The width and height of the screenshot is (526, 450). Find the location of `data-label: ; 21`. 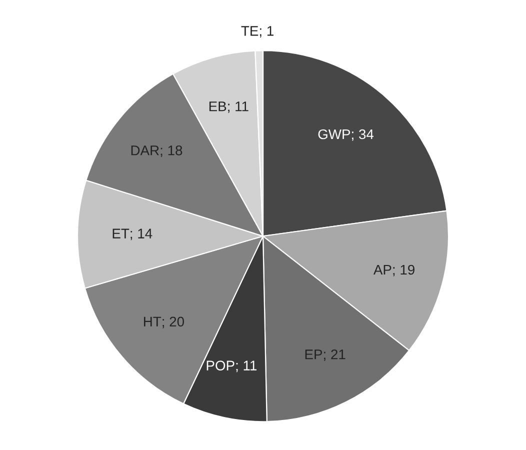

data-label: ; 21 is located at coordinates (335, 355).